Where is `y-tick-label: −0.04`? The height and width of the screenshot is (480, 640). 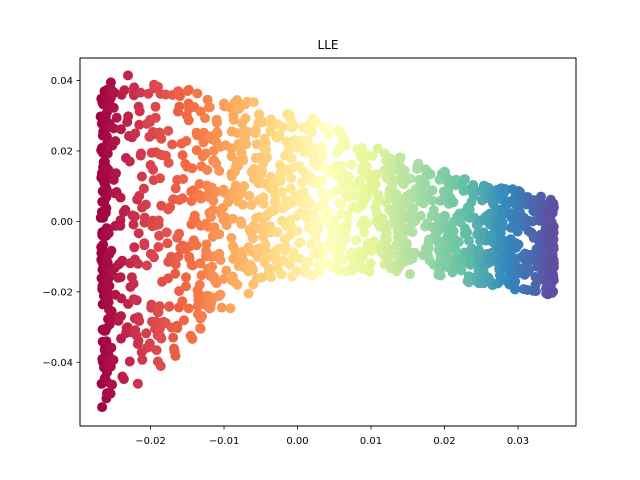 y-tick-label: −0.04 is located at coordinates (57, 363).